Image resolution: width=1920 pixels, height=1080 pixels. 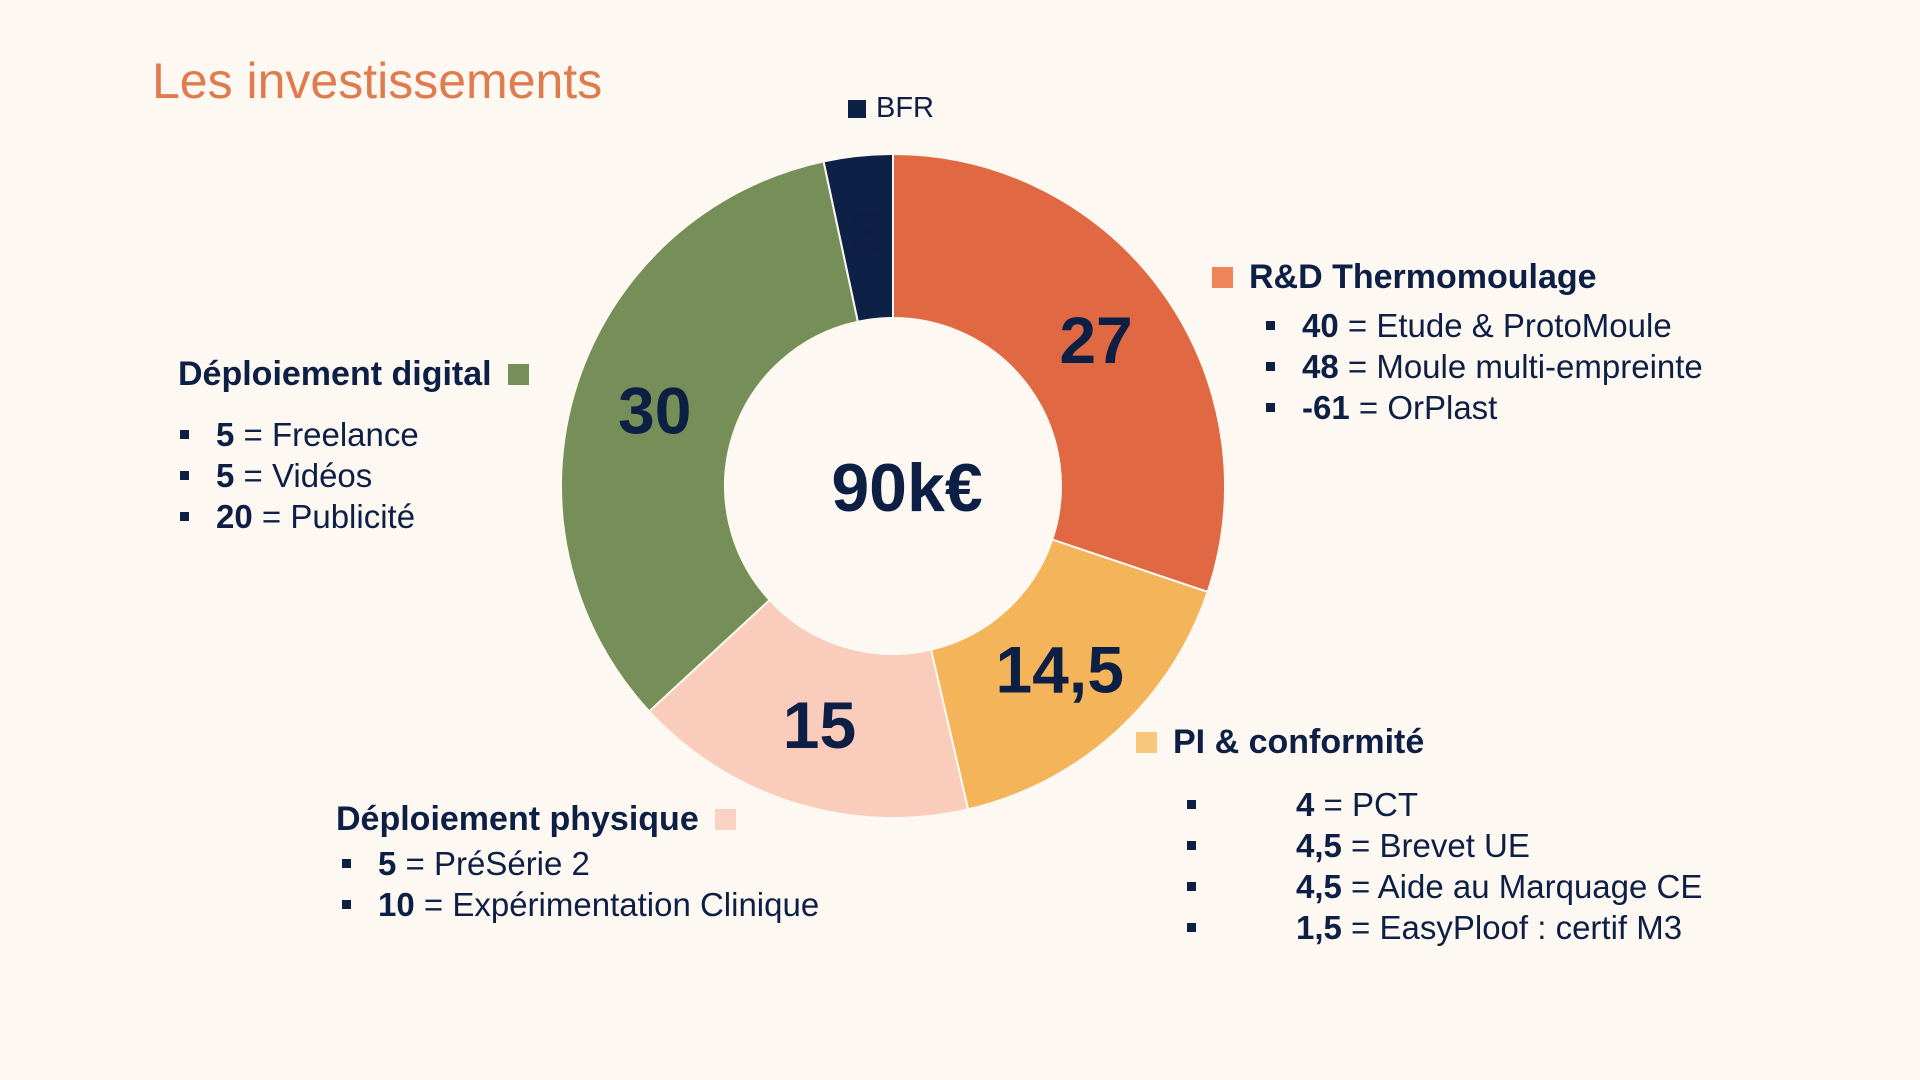 I want to click on slice-value-pi: 14,5, so click(x=1059, y=670).